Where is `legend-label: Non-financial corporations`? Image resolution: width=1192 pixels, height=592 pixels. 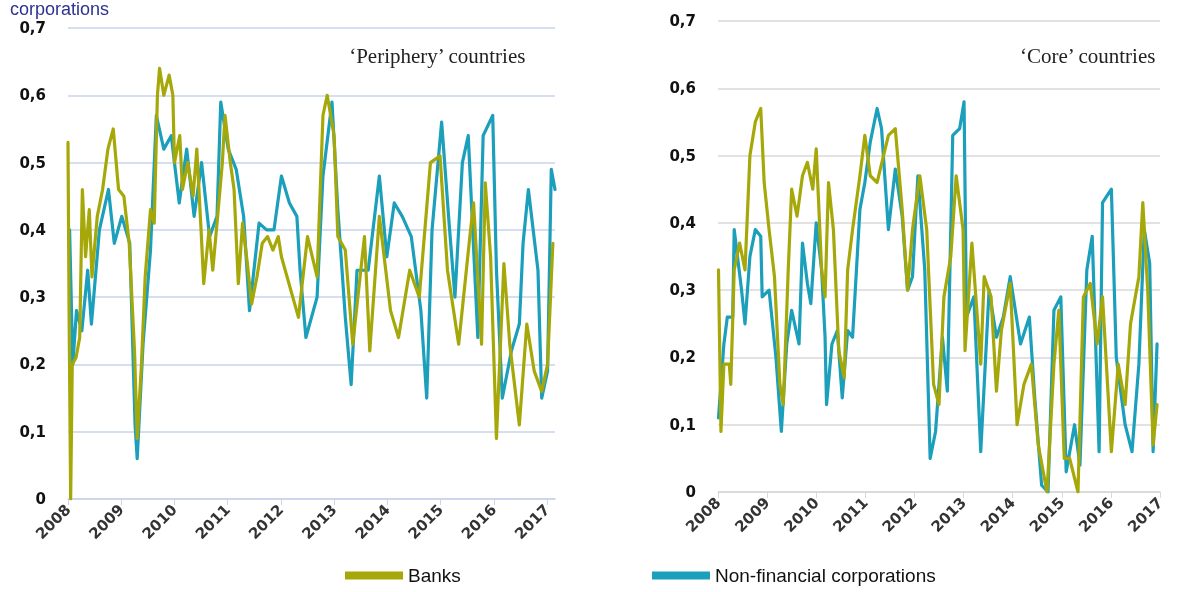
legend-label: Non-financial corporations is located at coordinates (825, 575).